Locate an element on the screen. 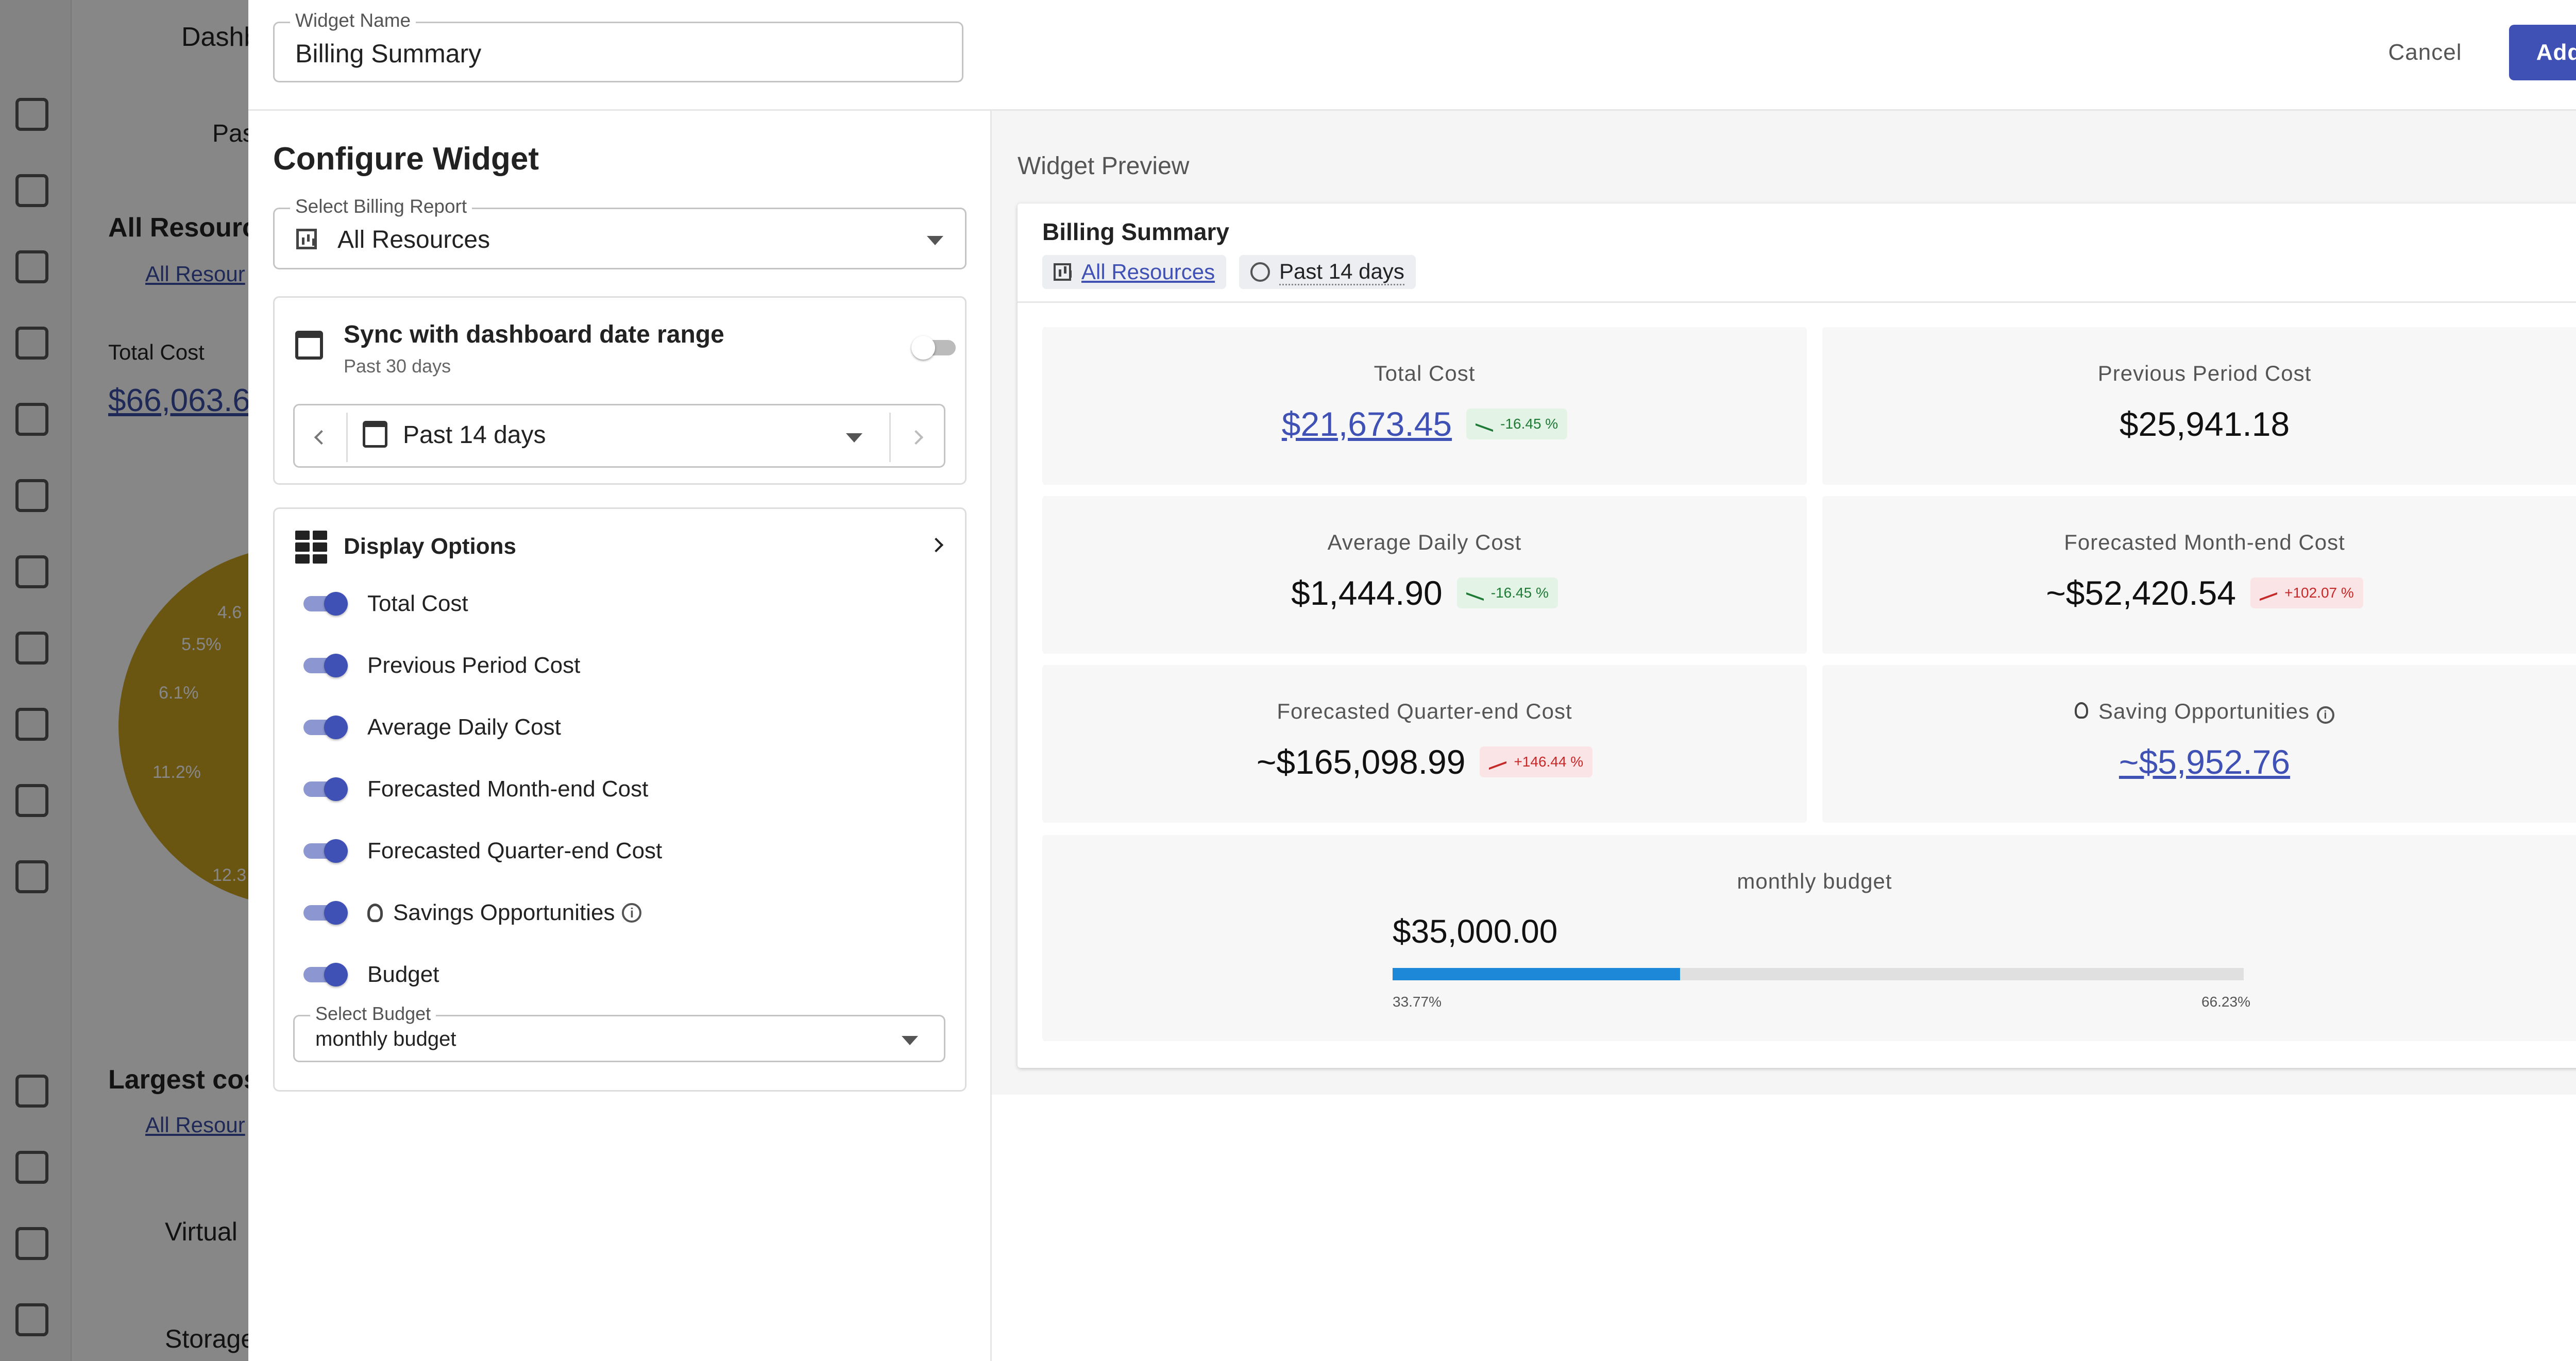  table-icon is located at coordinates (31, 343).